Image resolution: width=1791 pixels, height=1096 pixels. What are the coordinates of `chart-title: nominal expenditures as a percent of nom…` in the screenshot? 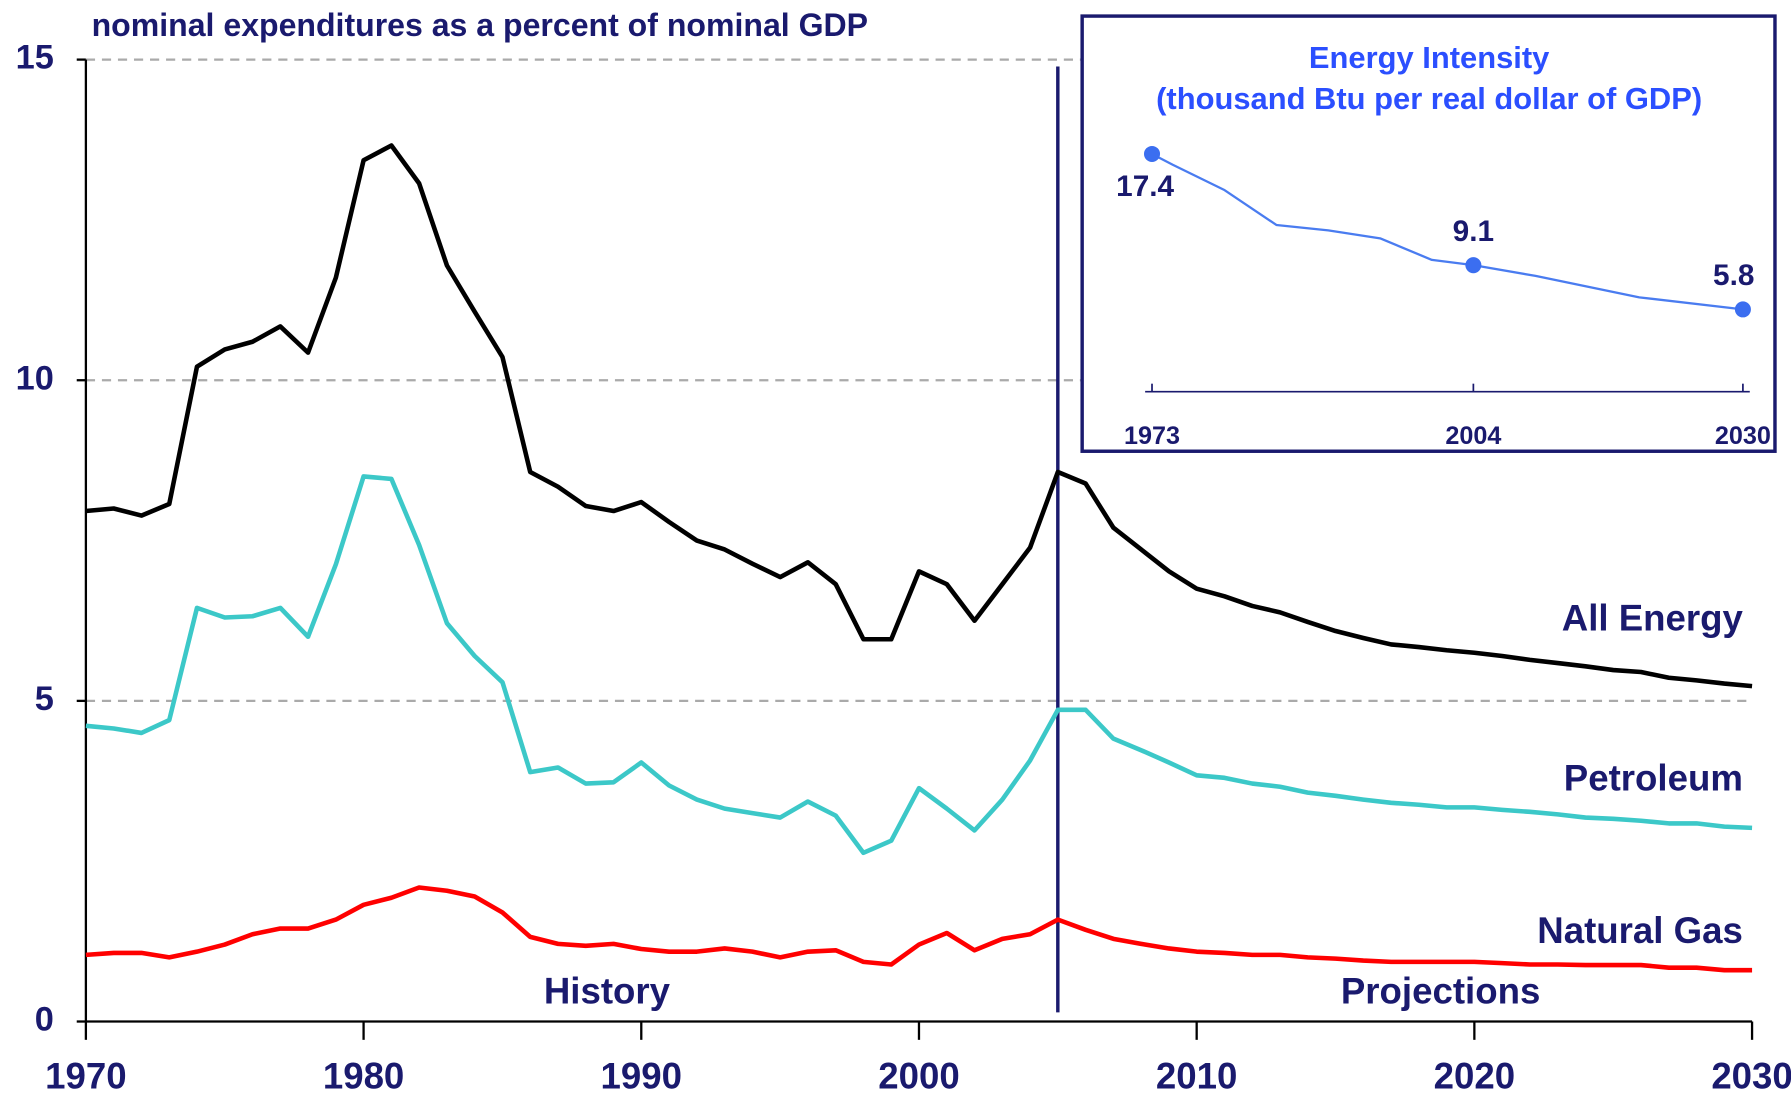 It's located at (480, 25).